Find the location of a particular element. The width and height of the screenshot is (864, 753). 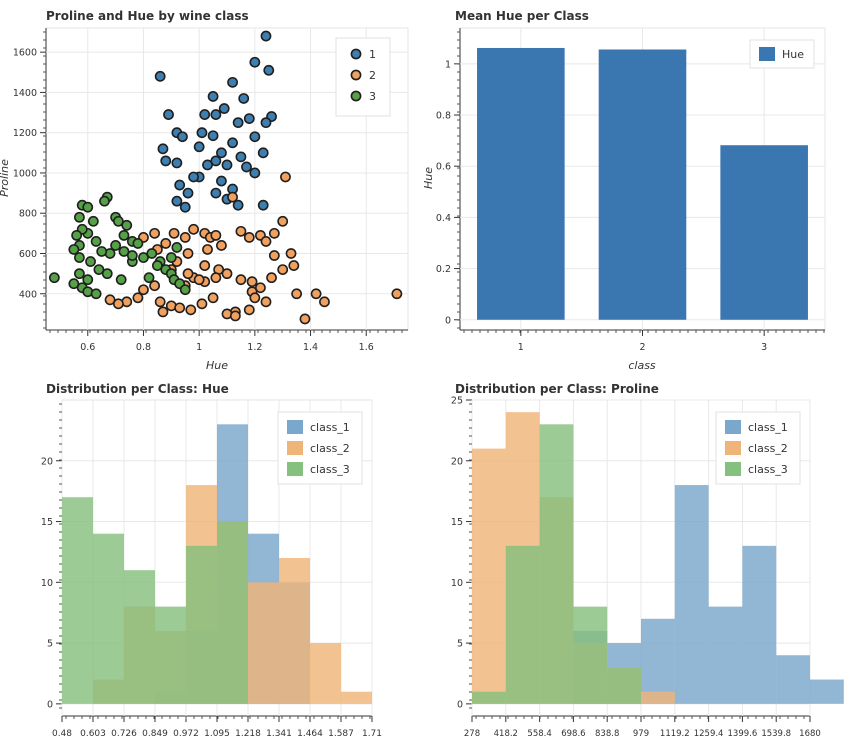

bar-x-axis-label: class is located at coordinates (642, 365).